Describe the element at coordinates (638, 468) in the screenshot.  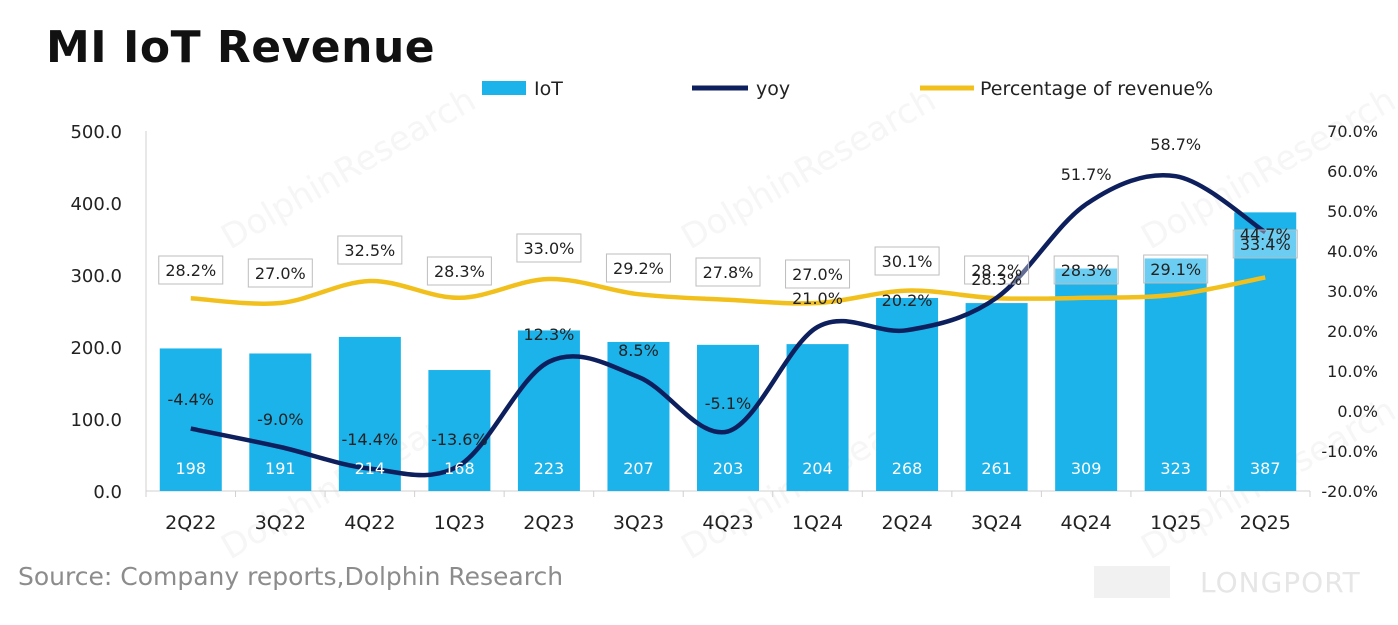
I see `bar-value-label: 207` at that location.